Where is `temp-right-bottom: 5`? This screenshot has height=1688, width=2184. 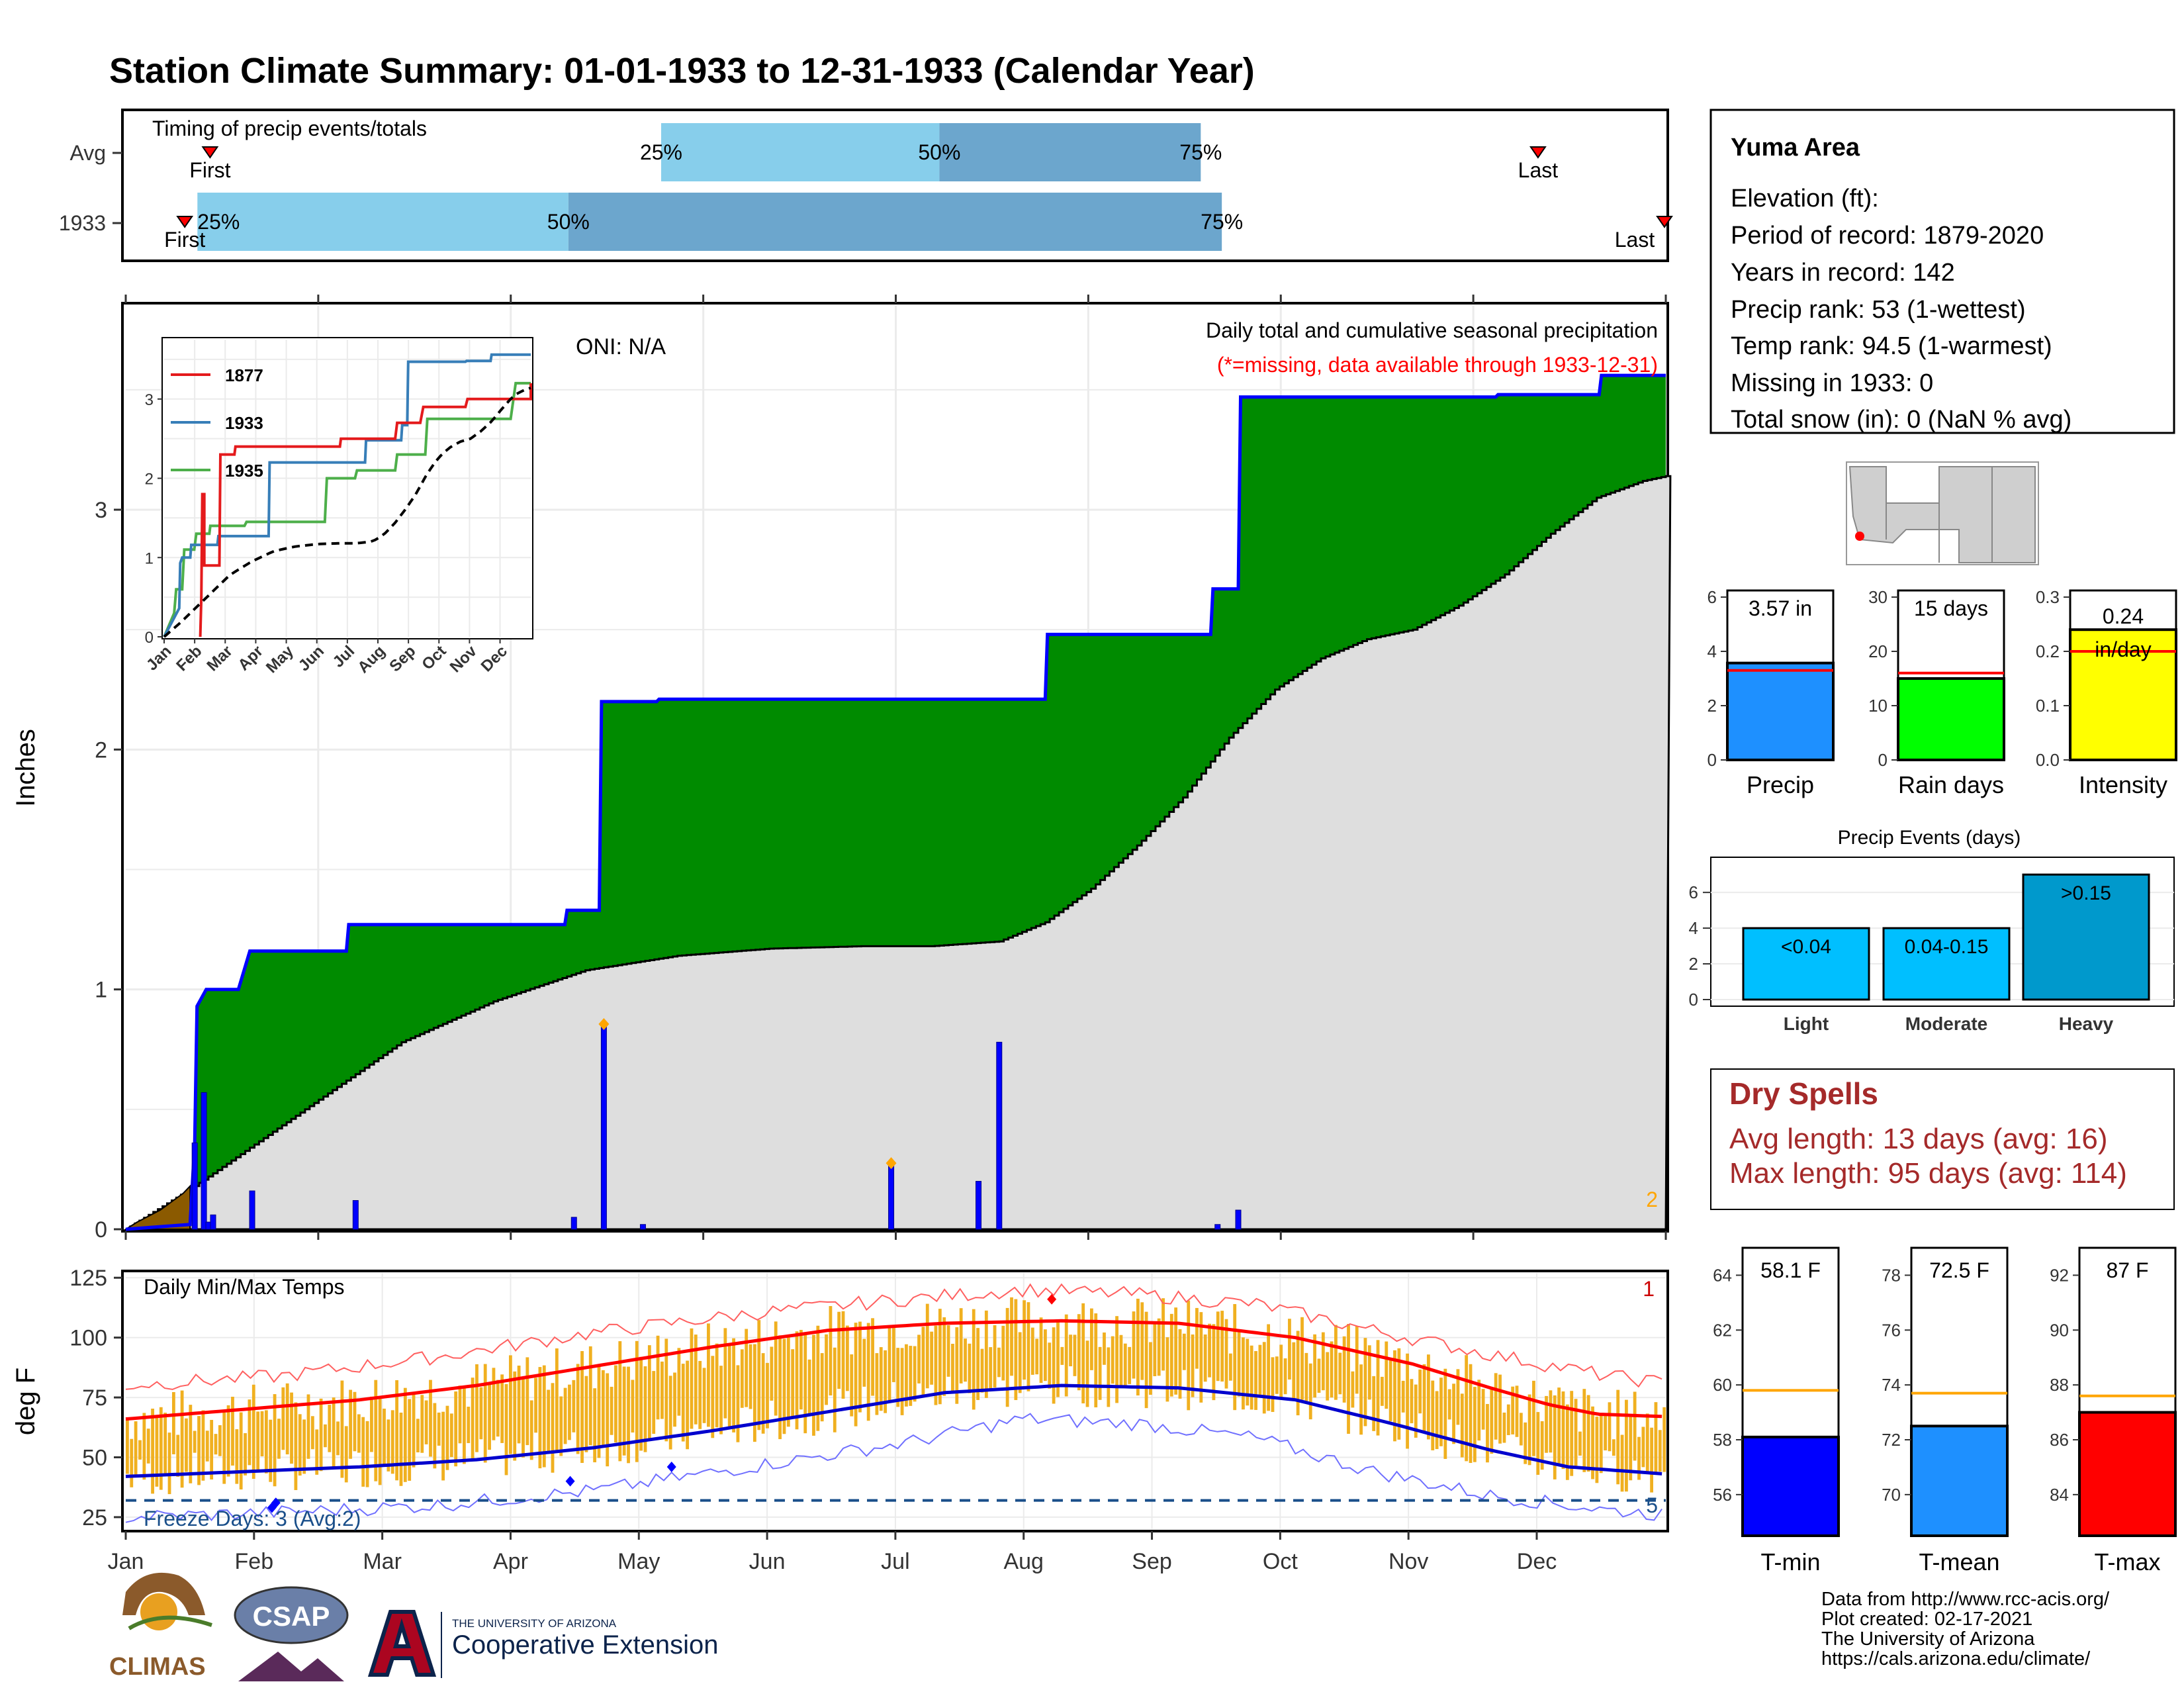 temp-right-bottom: 5 is located at coordinates (1652, 1505).